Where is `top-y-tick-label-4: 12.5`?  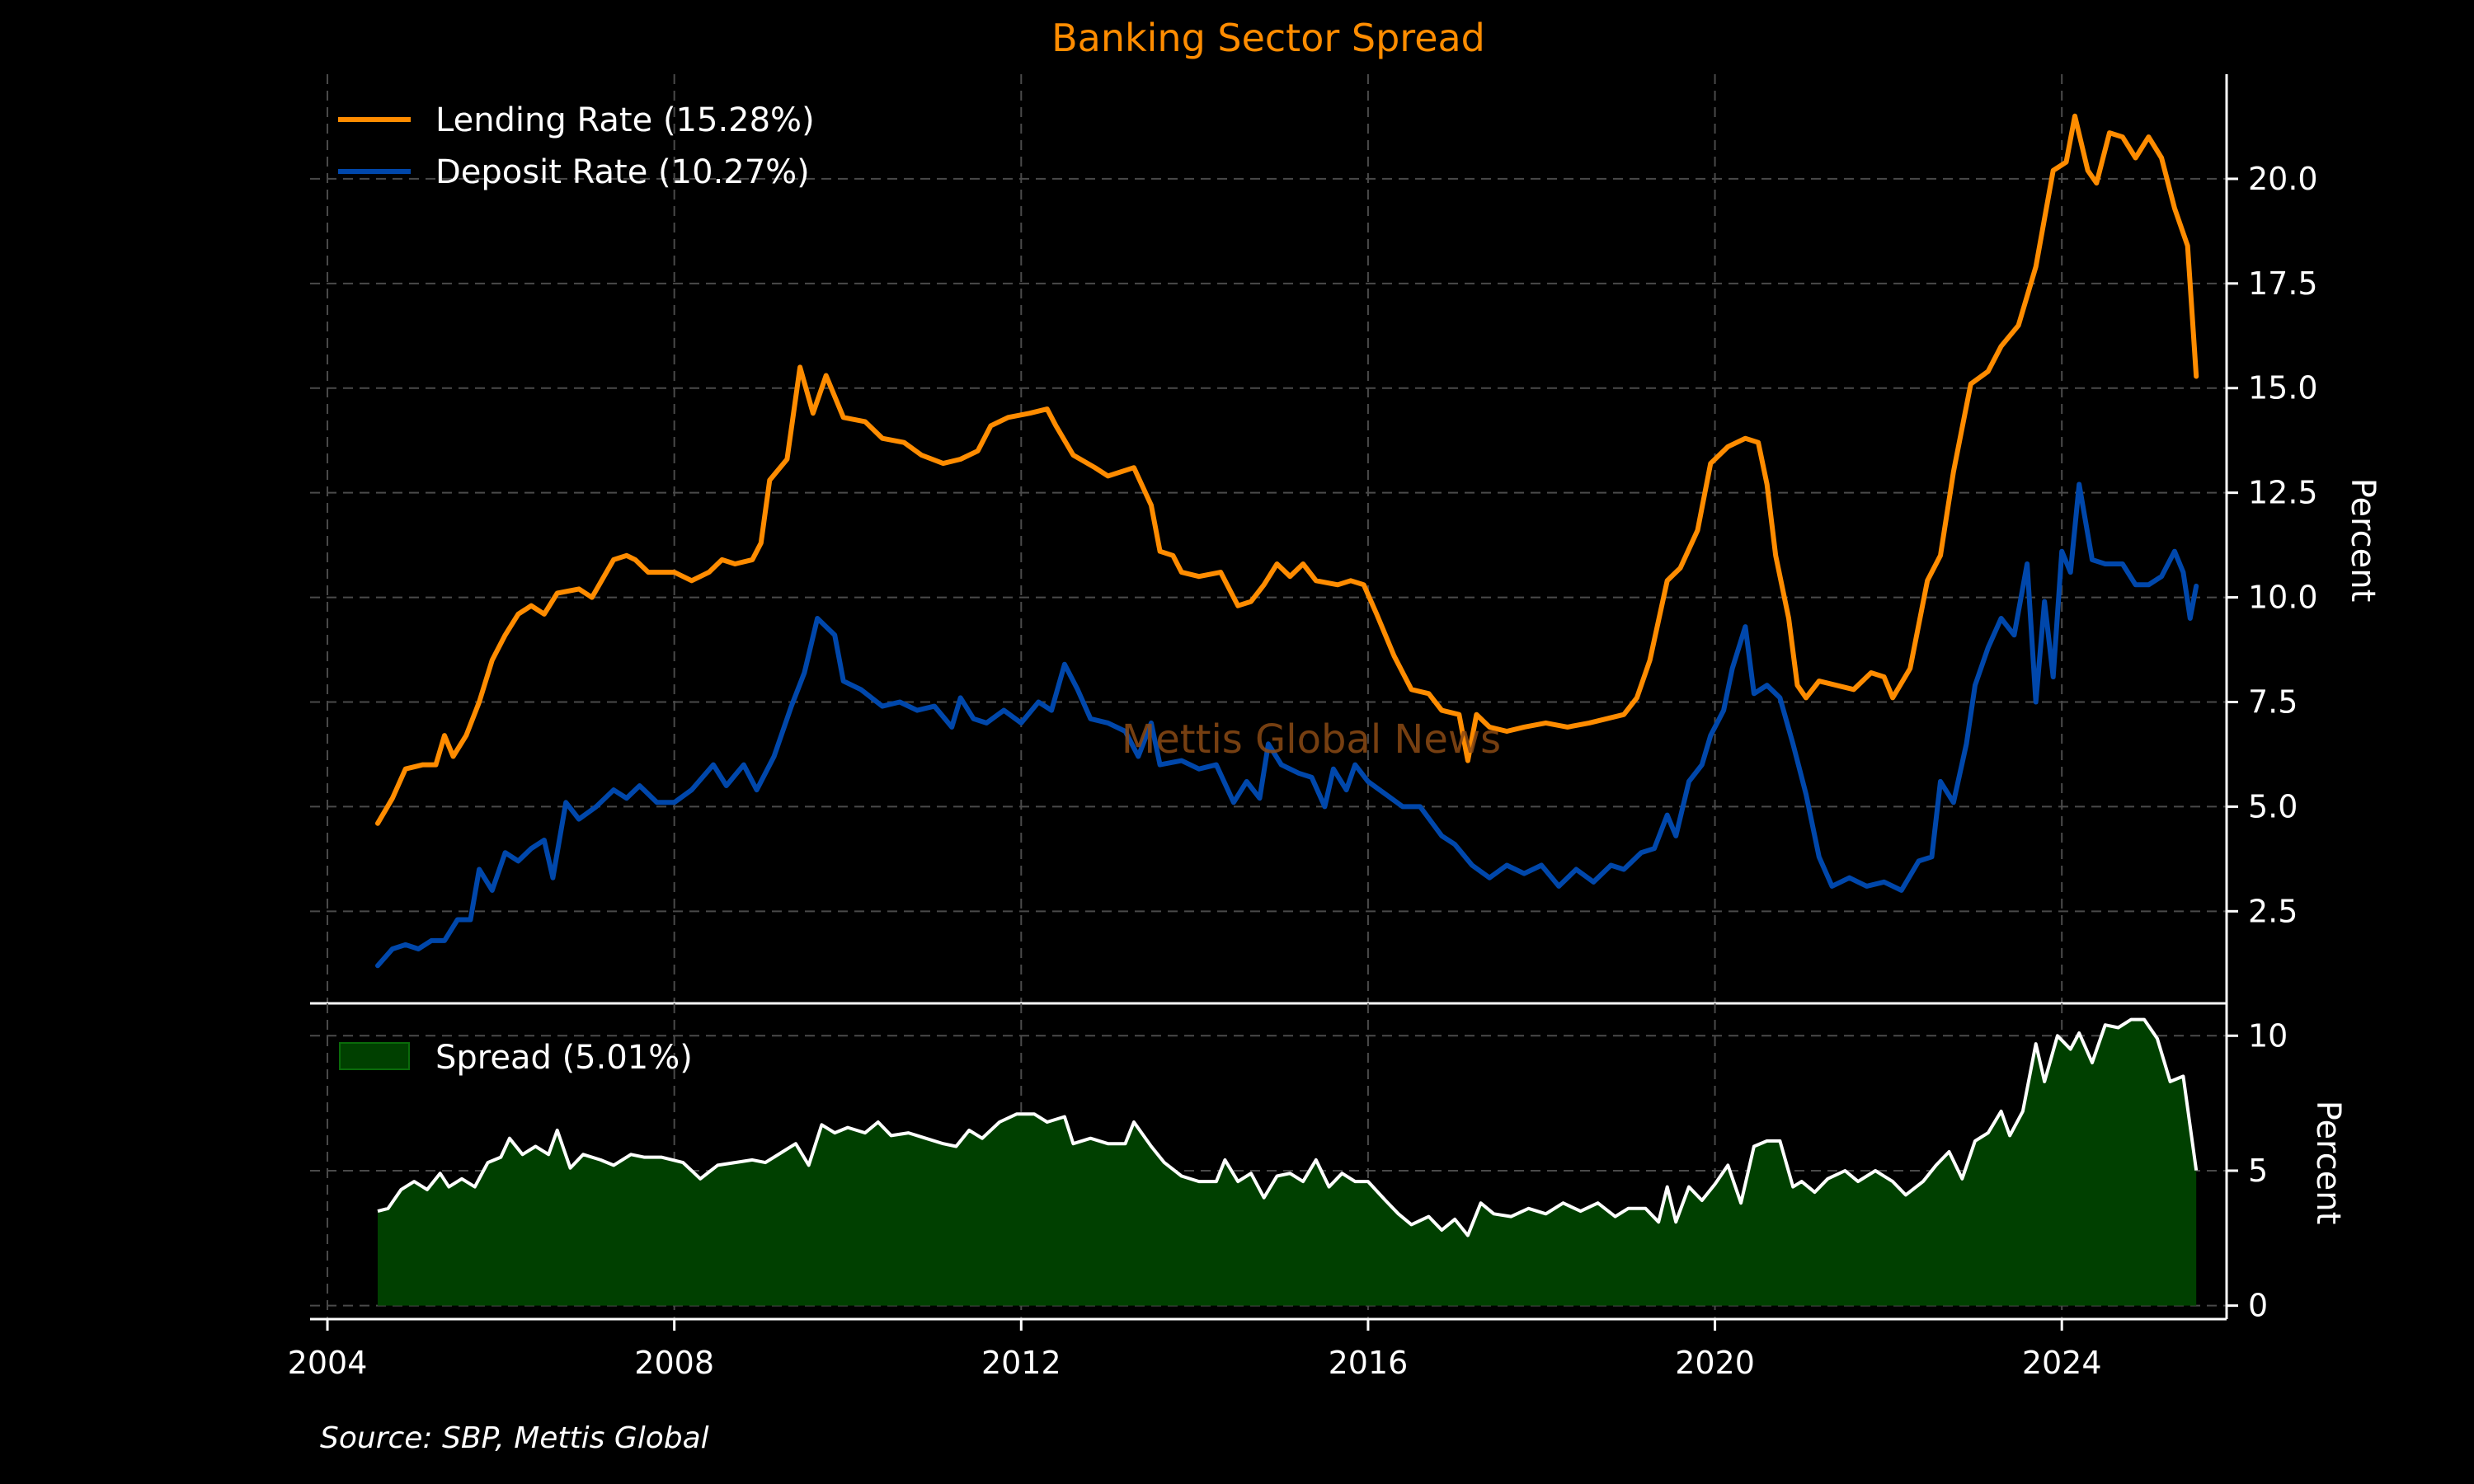
top-y-tick-label-4: 12.5 is located at coordinates (2283, 493).